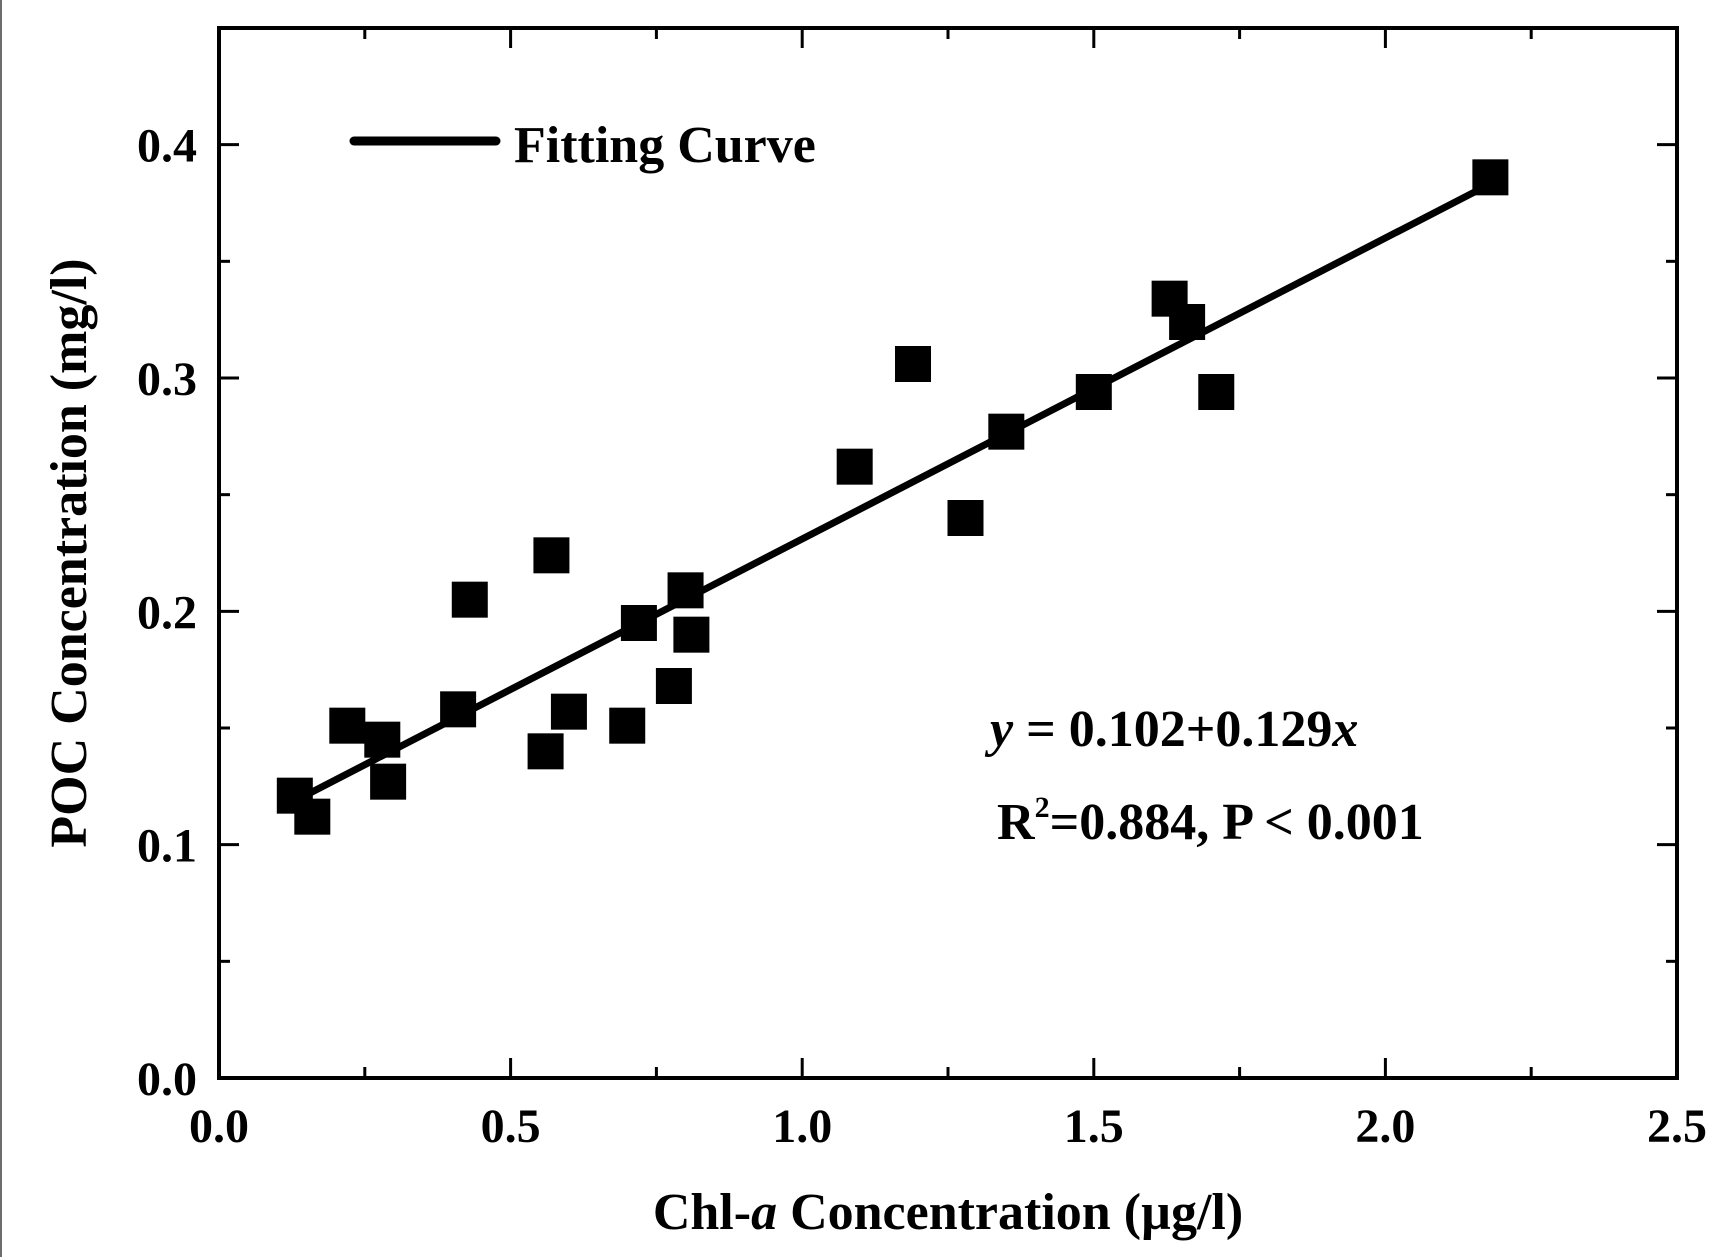 The width and height of the screenshot is (1720, 1257). Describe the element at coordinates (167, 846) in the screenshot. I see `y-tick-label: 0.1` at that location.